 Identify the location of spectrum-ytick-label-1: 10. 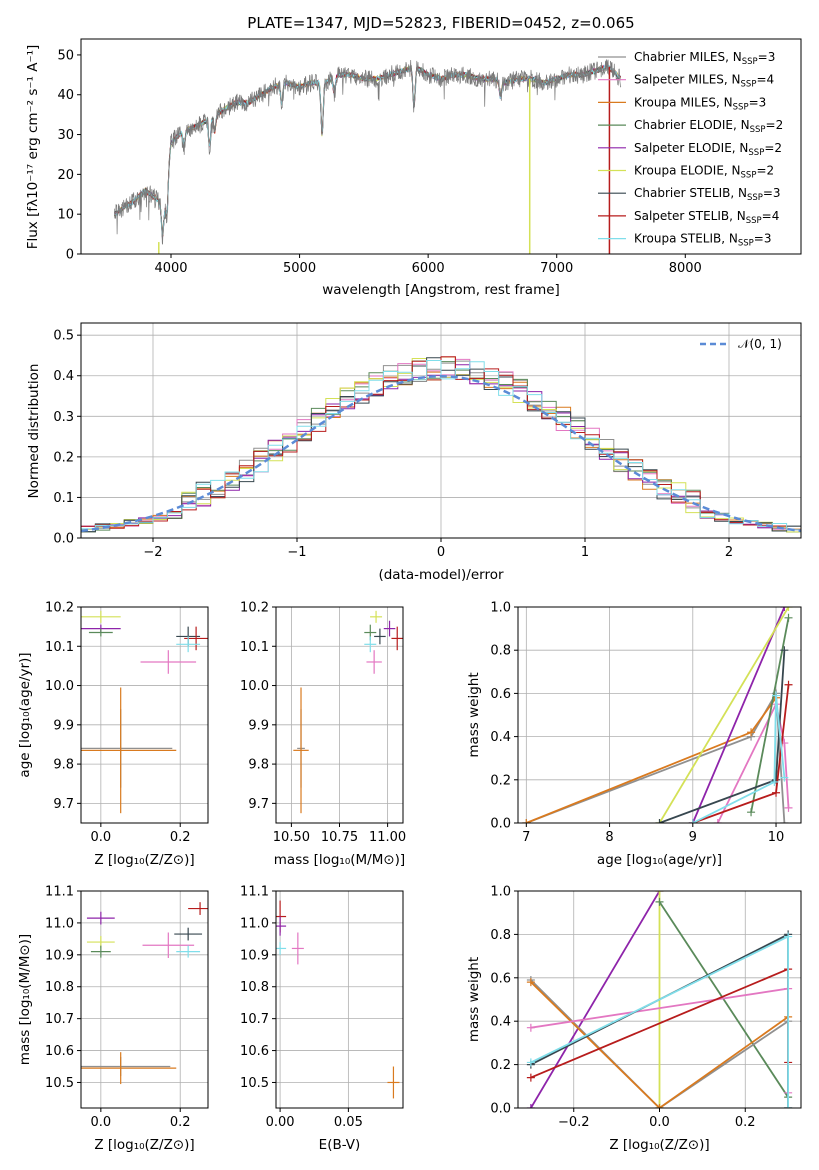
(65, 215).